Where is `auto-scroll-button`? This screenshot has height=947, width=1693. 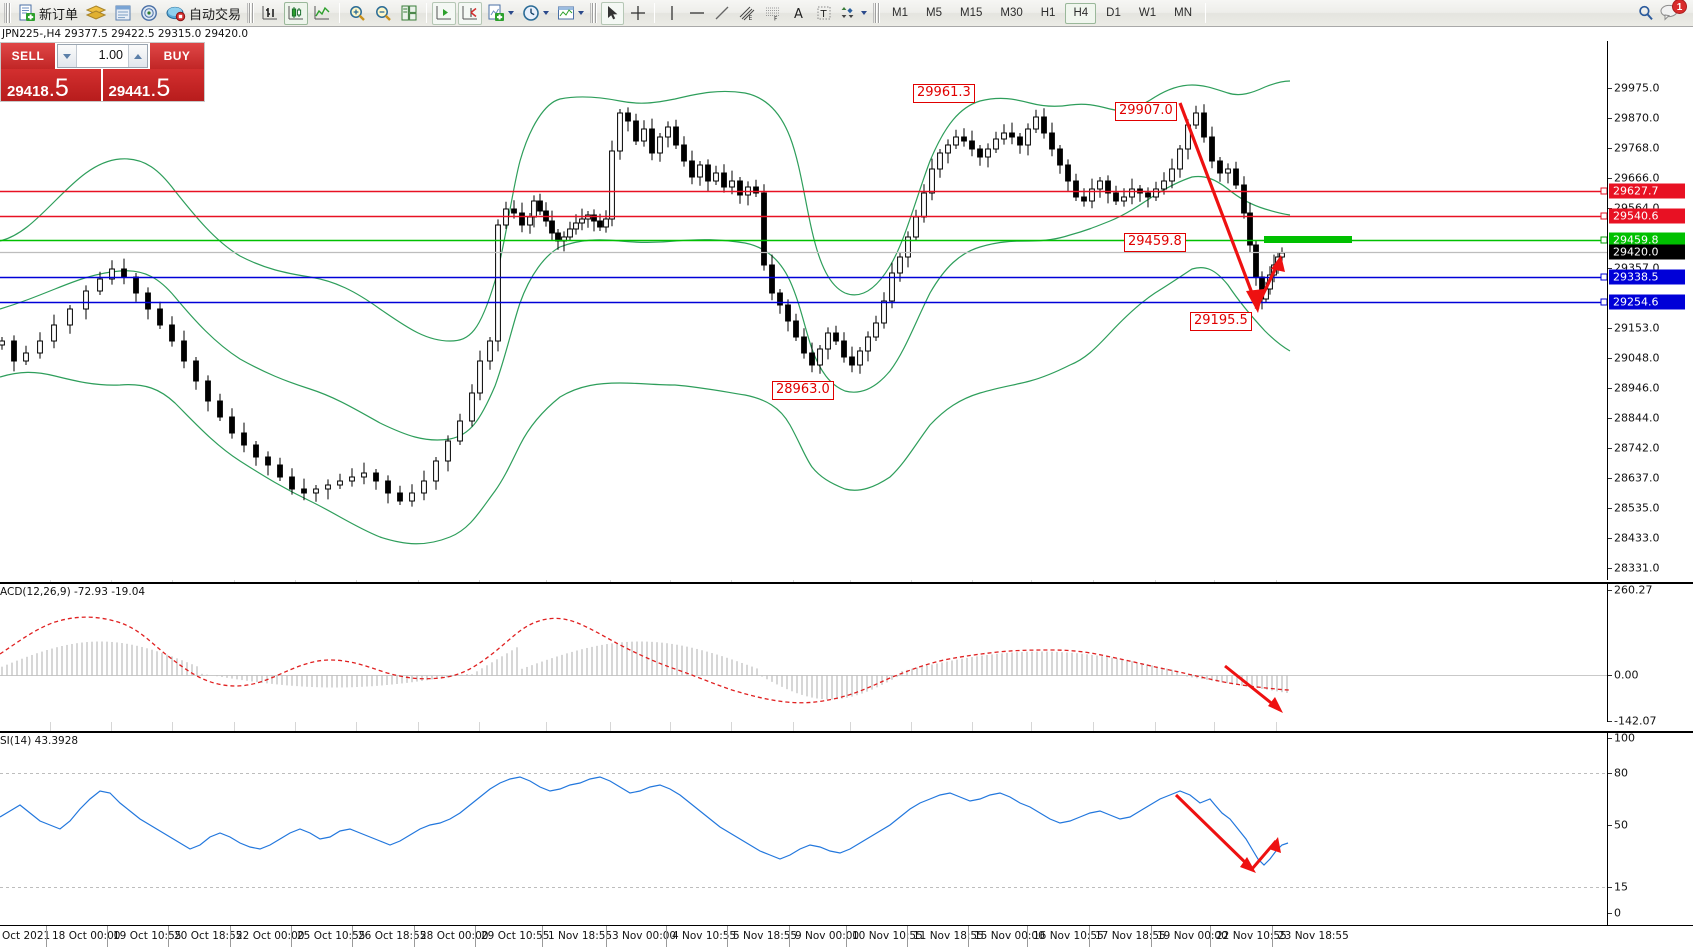 auto-scroll-button is located at coordinates (470, 13).